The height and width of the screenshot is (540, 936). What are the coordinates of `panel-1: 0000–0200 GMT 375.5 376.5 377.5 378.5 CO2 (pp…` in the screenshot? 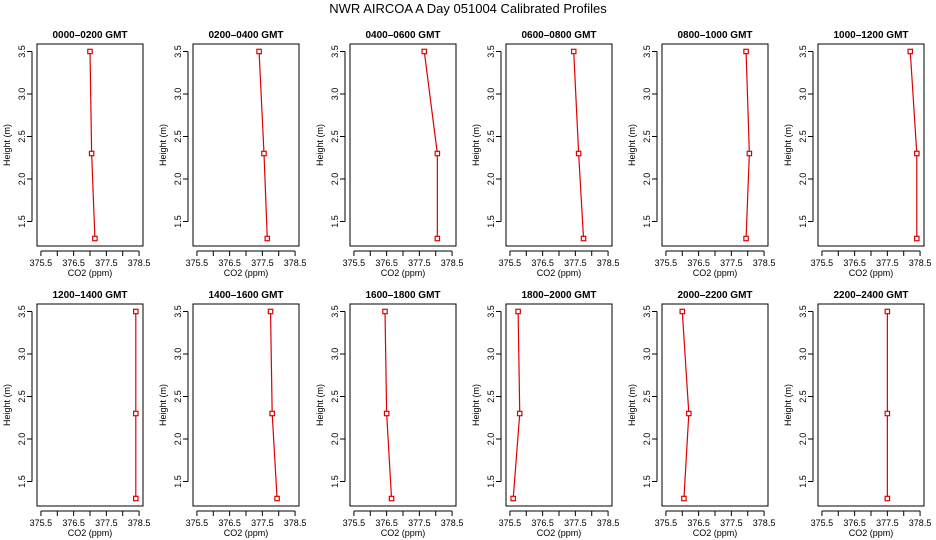 It's located at (76, 154).